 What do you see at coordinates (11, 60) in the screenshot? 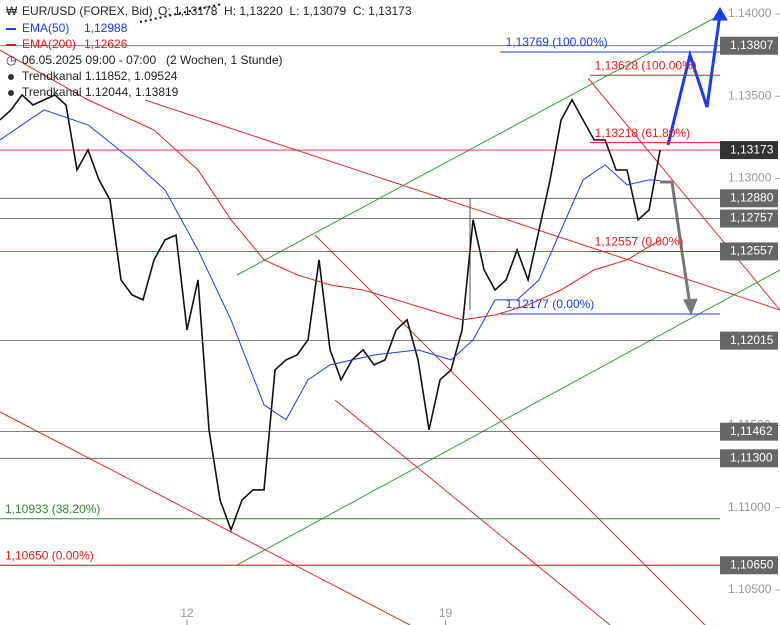
I see `legend-icon: ◷` at bounding box center [11, 60].